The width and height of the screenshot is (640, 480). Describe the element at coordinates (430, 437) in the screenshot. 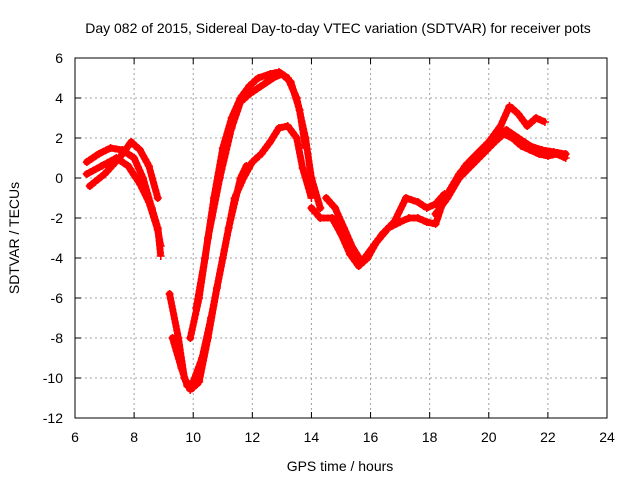

I see `x-tick-label: 18` at that location.